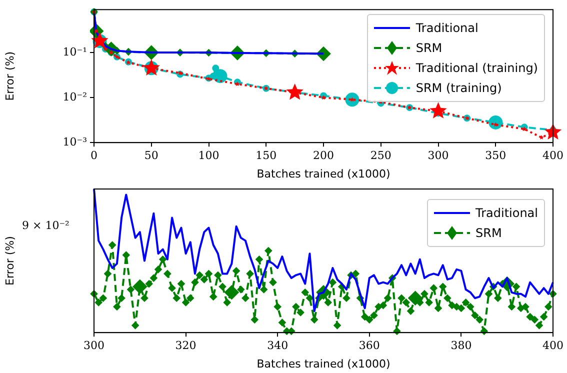 The height and width of the screenshot is (373, 567). What do you see at coordinates (185, 345) in the screenshot?
I see `x-tick-label: 320` at bounding box center [185, 345].